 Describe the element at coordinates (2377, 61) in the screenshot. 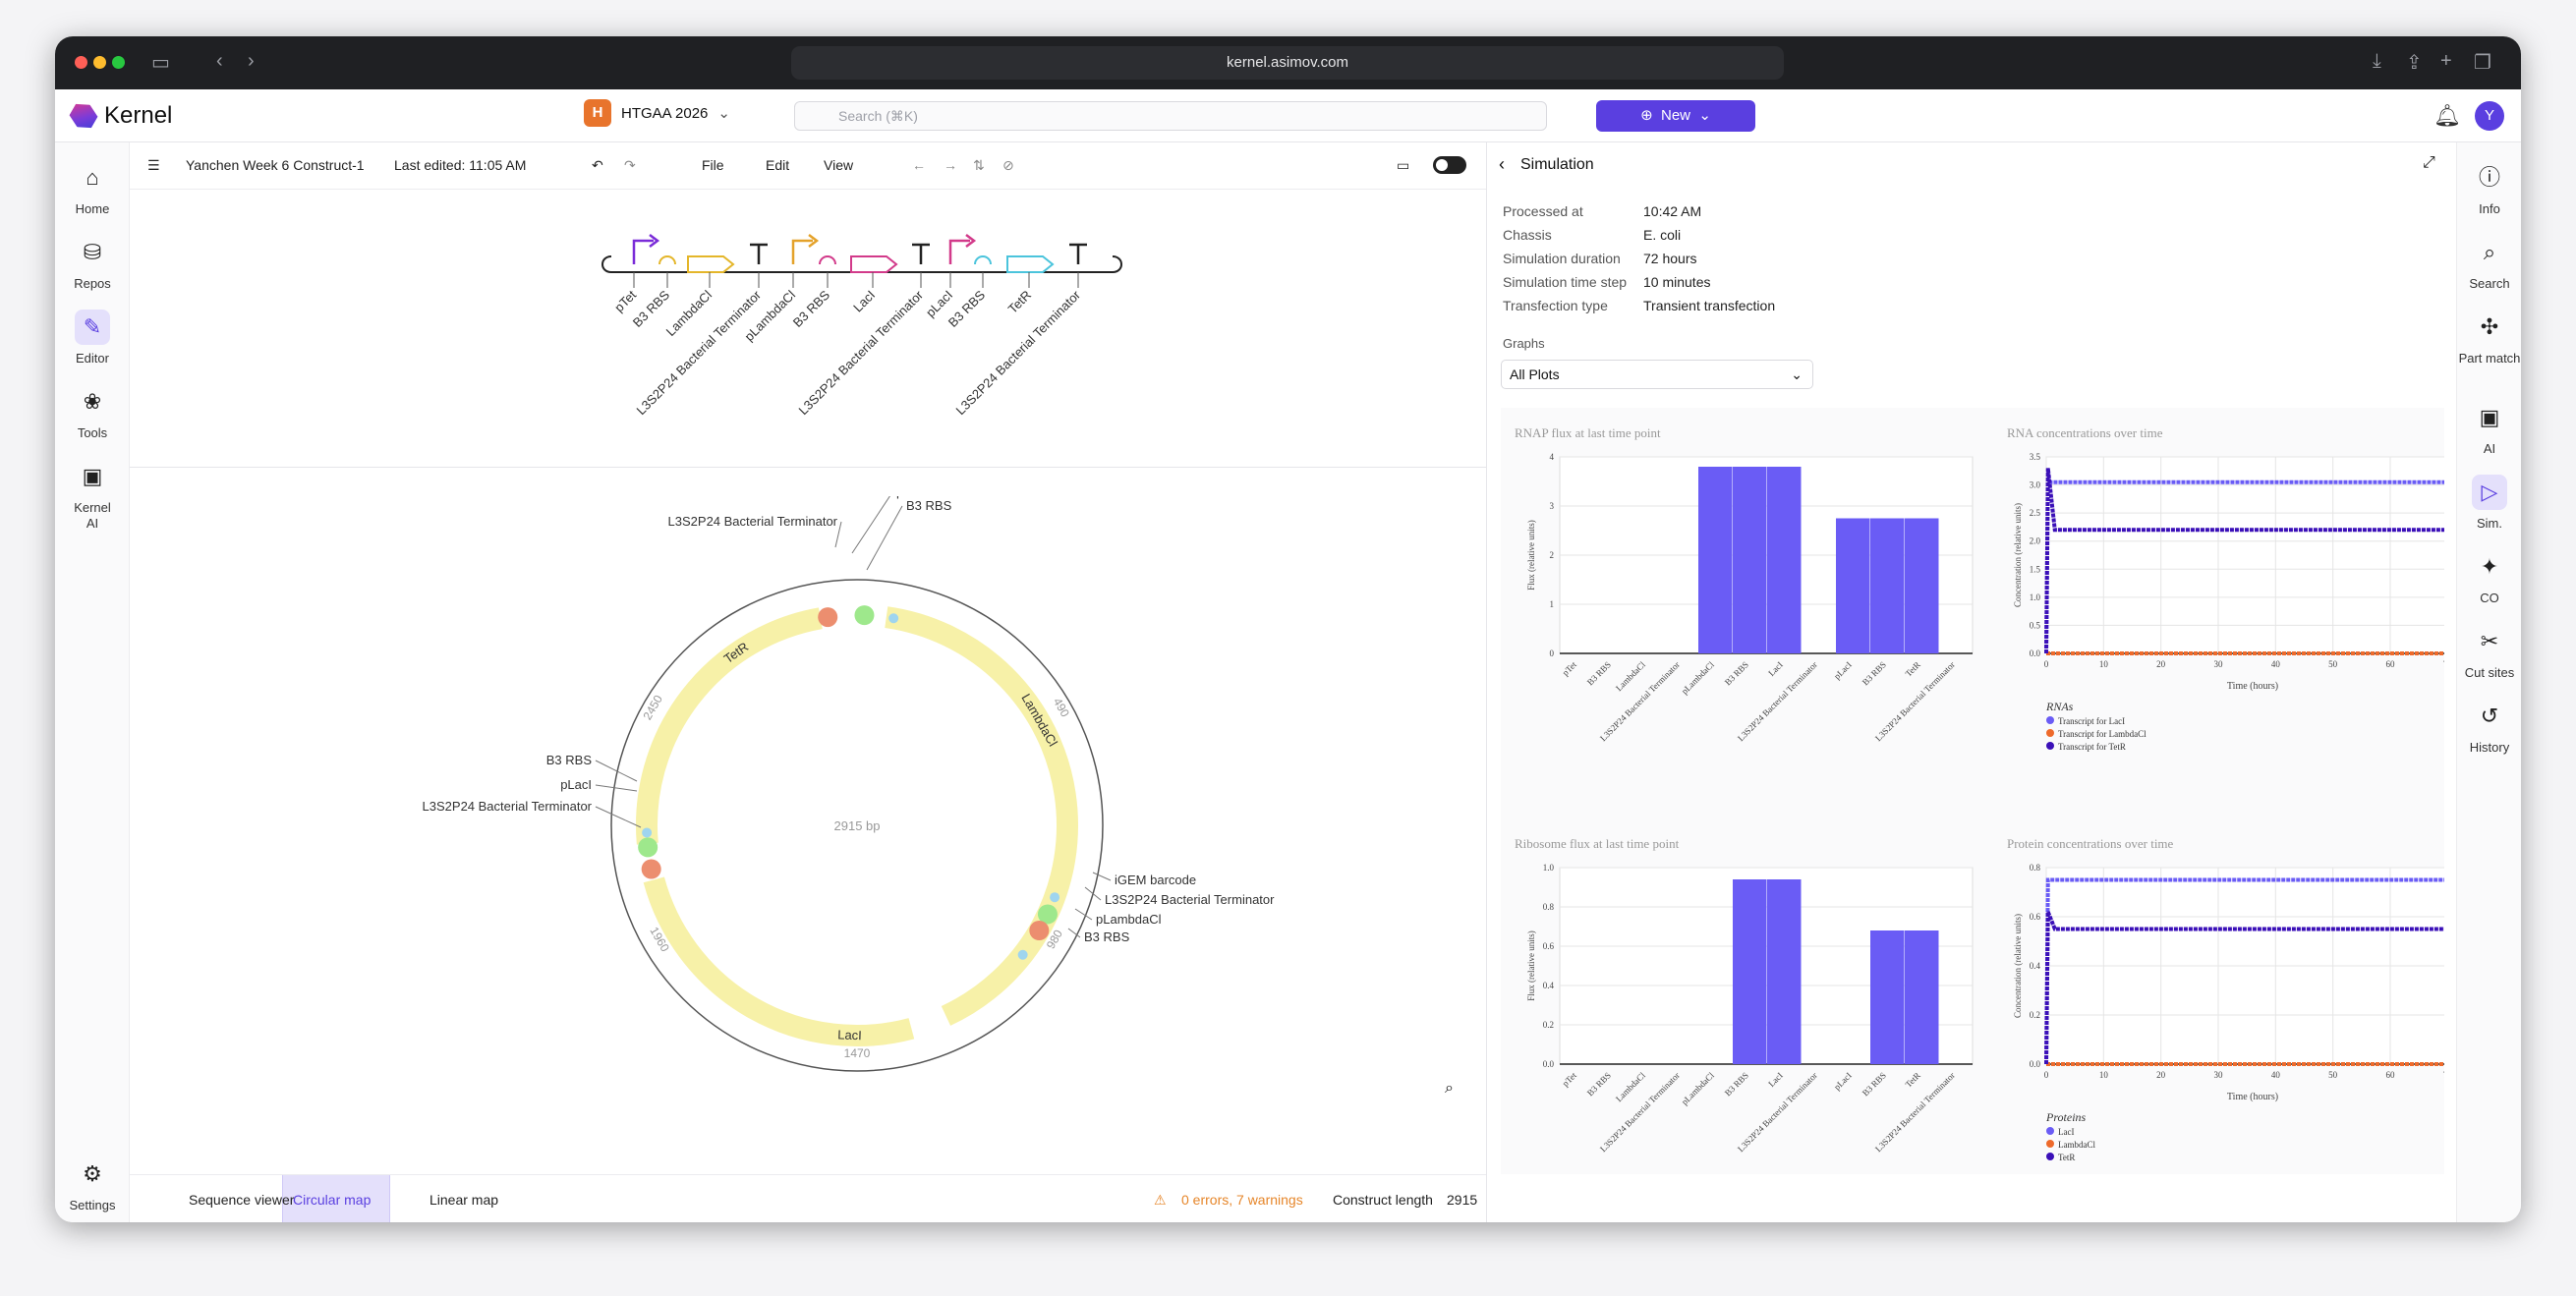

I see `download-icon: ⤓` at that location.